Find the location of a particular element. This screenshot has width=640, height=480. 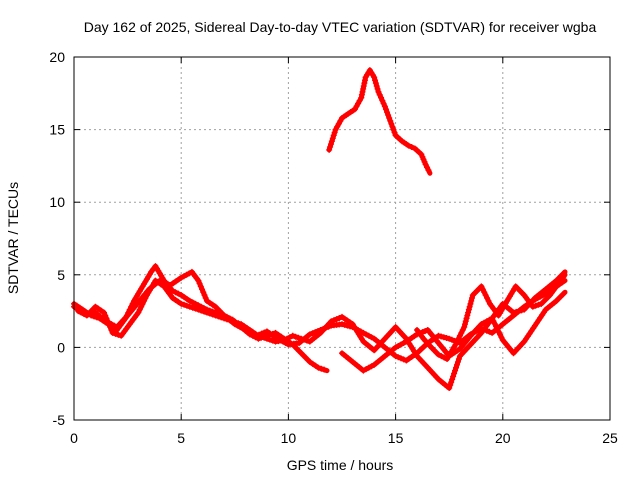

y-tick-label: 0 is located at coordinates (61, 347).